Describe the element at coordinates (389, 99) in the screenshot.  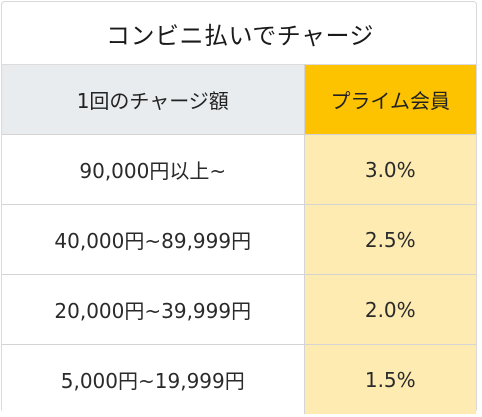
I see `header-prime-member: プライム会員` at that location.